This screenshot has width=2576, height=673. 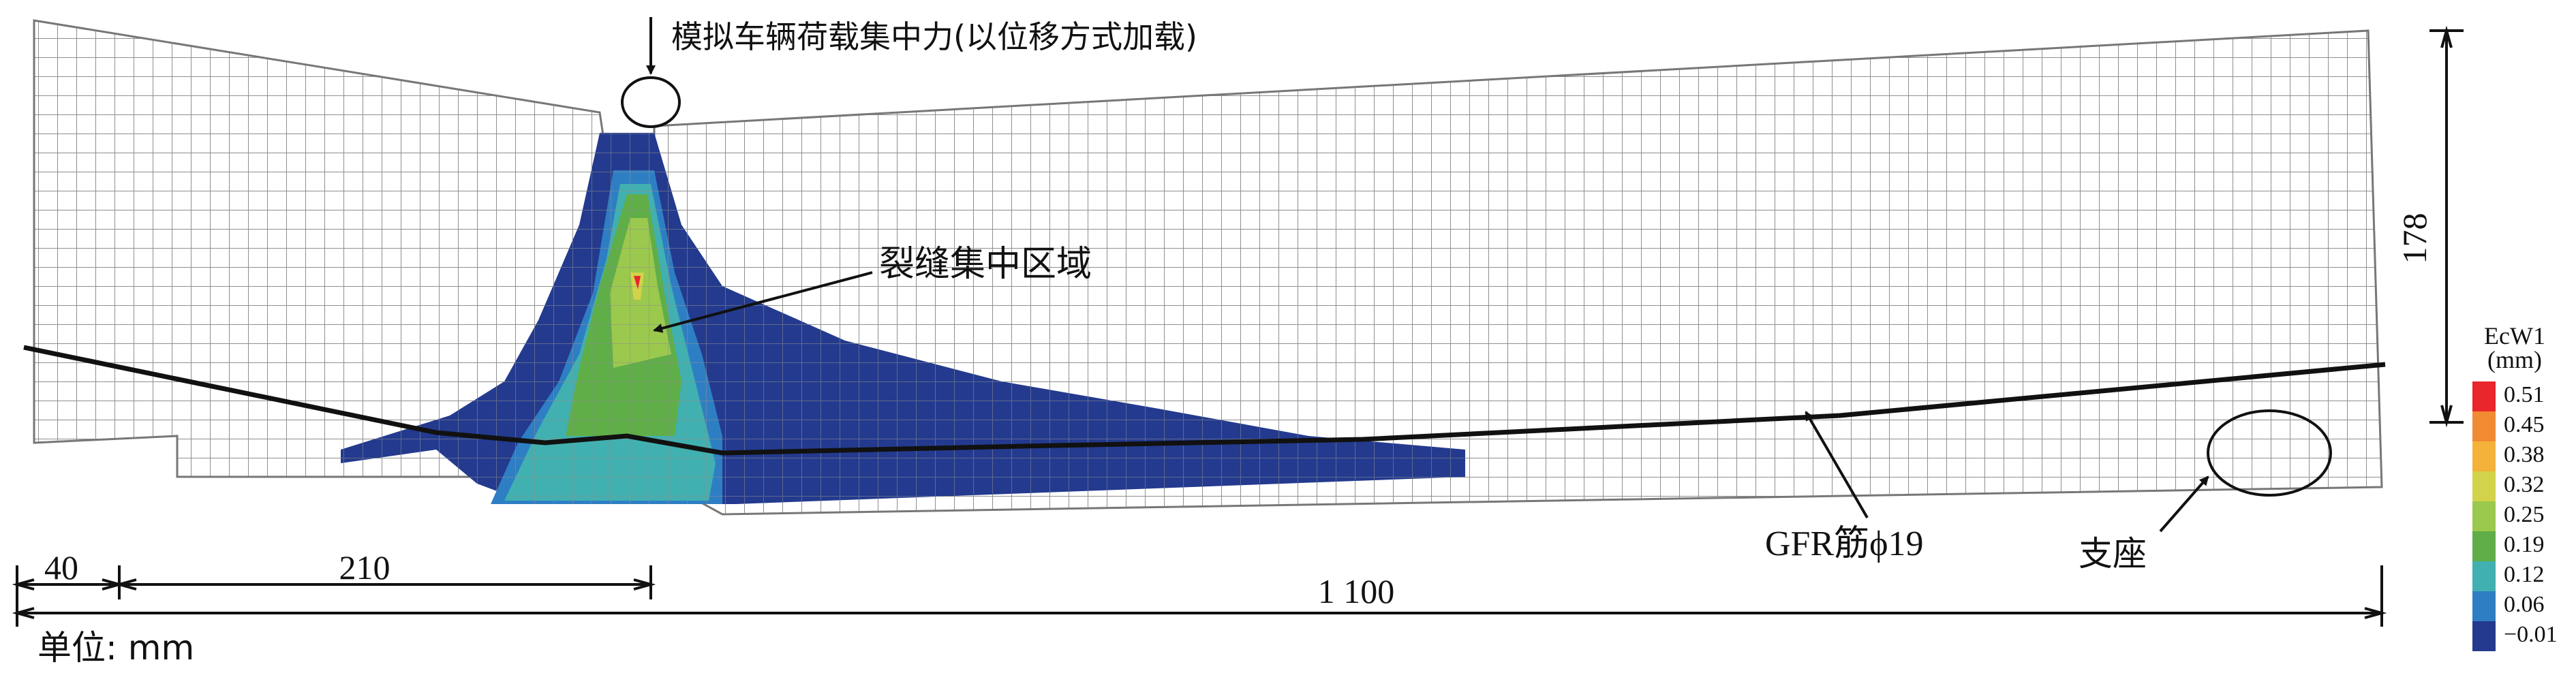 I want to click on legend-level-label: 0.12, so click(x=2524, y=574).